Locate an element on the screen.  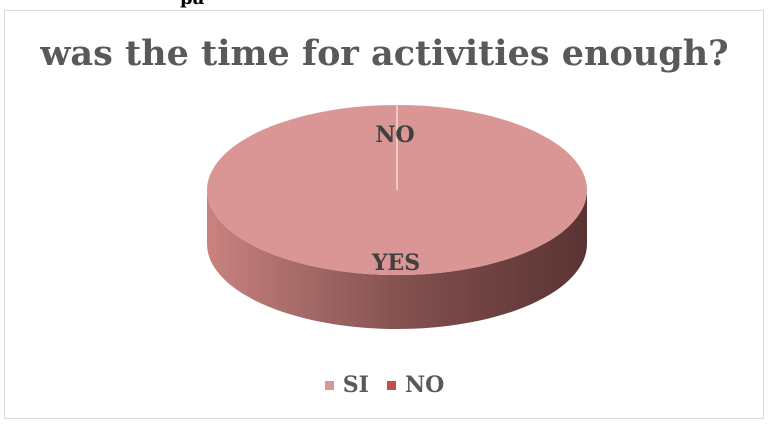
chart-title: was the time for activities enough? is located at coordinates (384, 53).